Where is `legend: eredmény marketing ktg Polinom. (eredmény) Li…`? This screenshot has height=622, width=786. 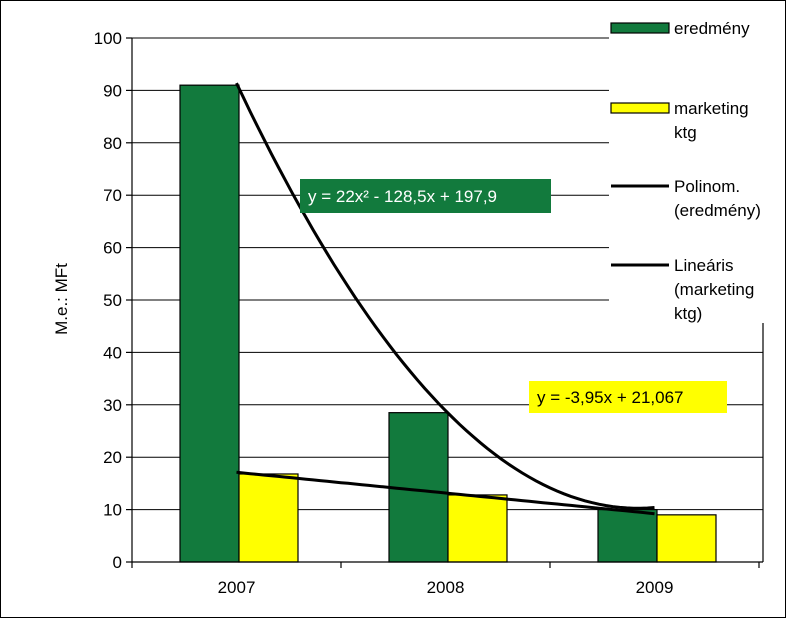 legend: eredmény marketing ktg Polinom. (eredmény) Li… is located at coordinates (695, 164).